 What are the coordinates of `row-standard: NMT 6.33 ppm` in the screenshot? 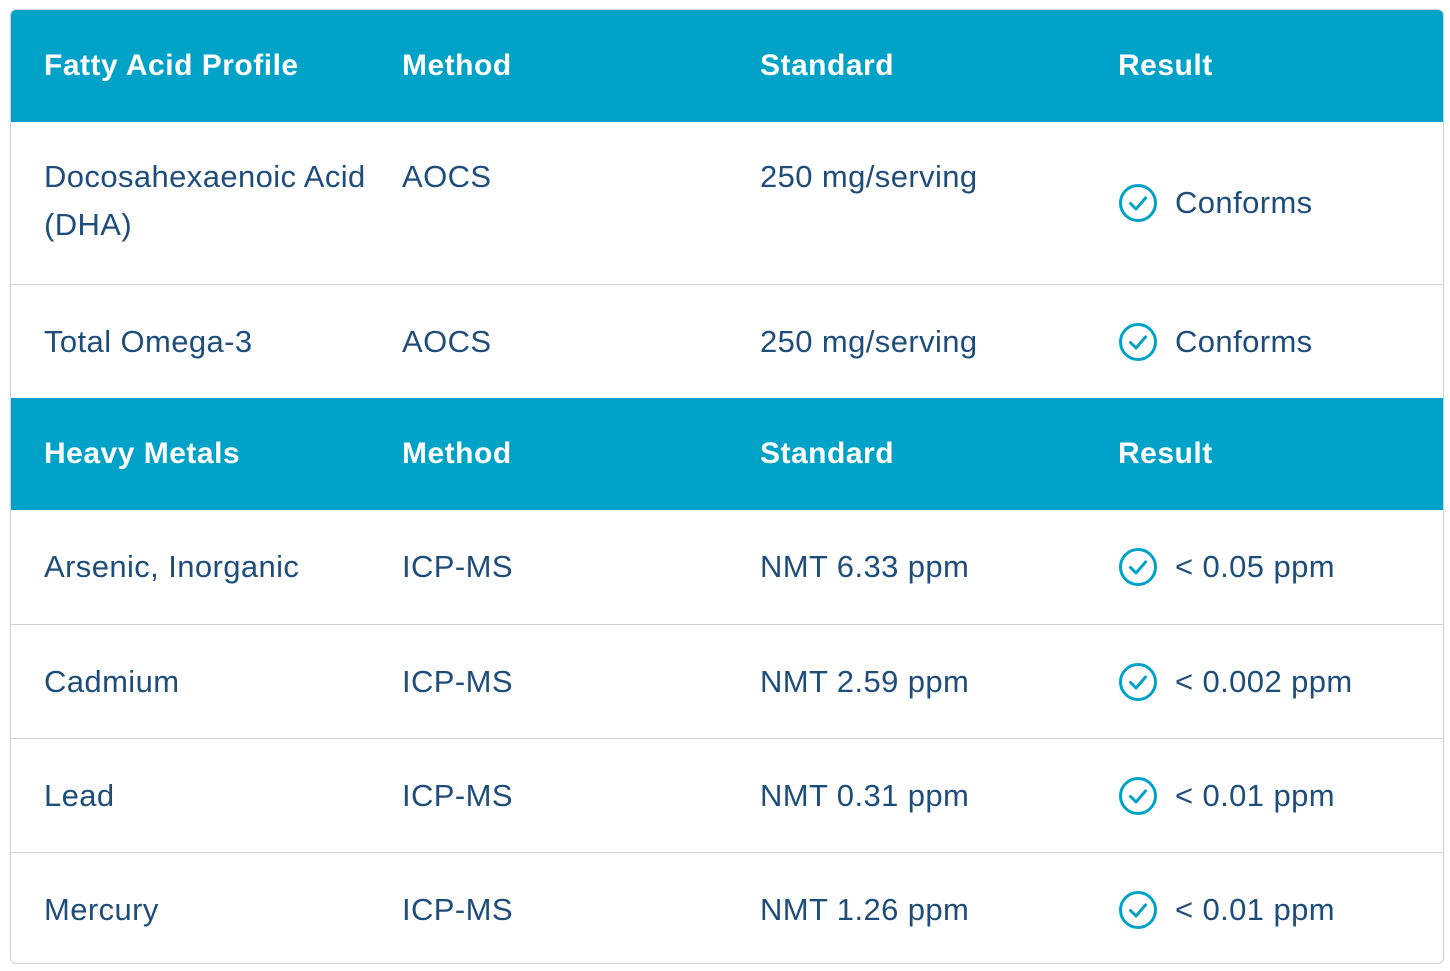 It's located at (865, 566).